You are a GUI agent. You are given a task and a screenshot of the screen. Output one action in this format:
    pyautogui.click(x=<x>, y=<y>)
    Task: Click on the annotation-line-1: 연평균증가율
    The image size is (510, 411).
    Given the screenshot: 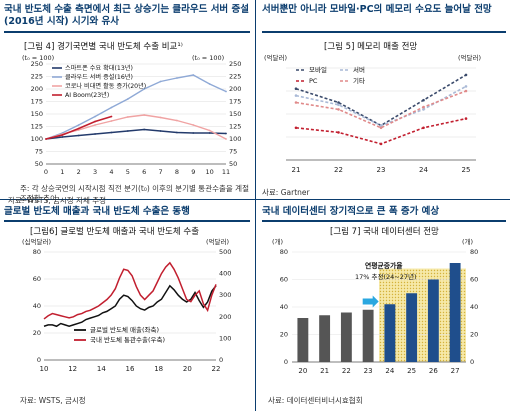 What is the action you would take?
    pyautogui.click(x=384, y=265)
    